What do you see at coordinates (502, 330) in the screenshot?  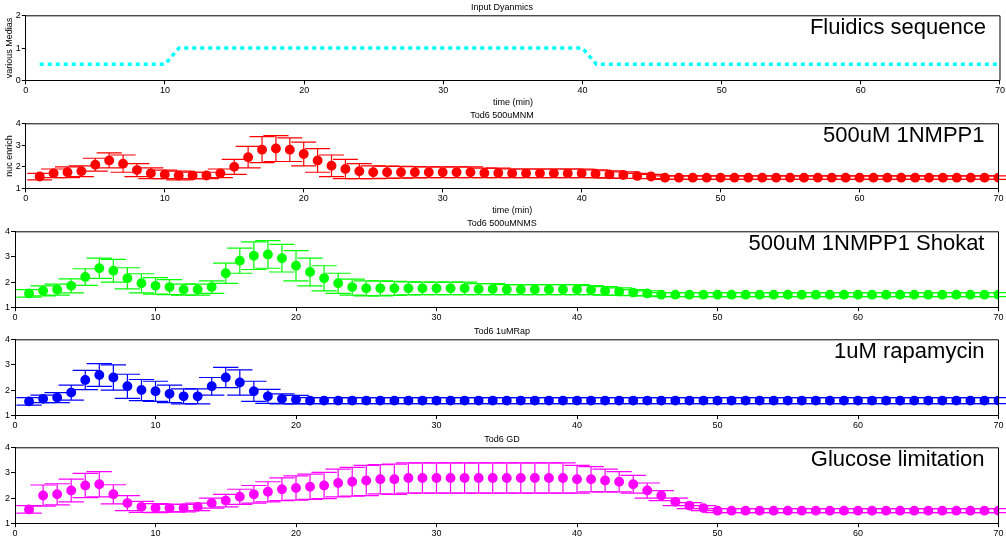 I see `chart-title: Tod6 1uMRap` at bounding box center [502, 330].